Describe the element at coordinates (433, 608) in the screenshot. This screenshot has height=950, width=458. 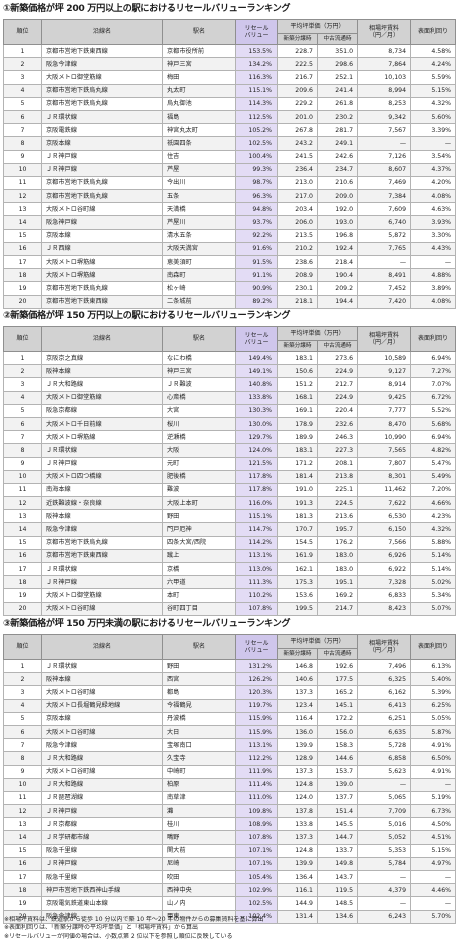
I see `yield-cell: 5.07%` at that location.